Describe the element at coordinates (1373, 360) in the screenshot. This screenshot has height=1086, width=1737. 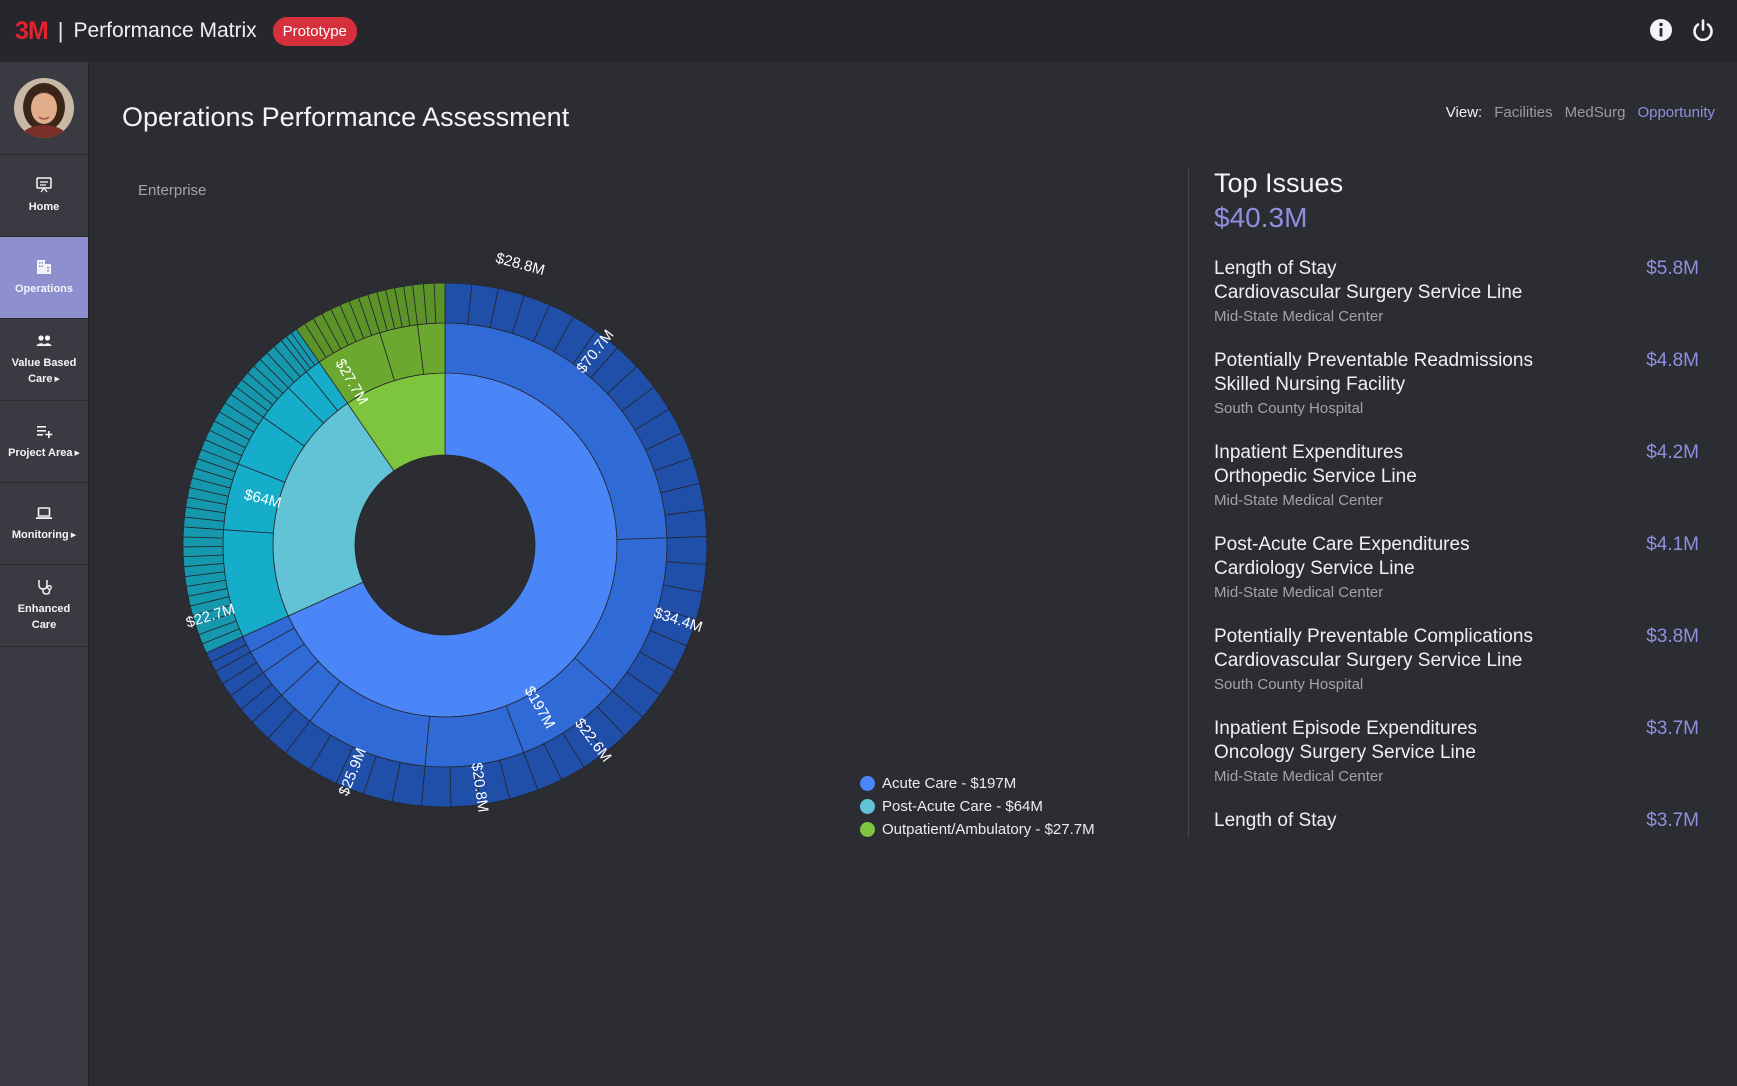
I see `issue-metric: Potentially Preventable Readmissions` at that location.